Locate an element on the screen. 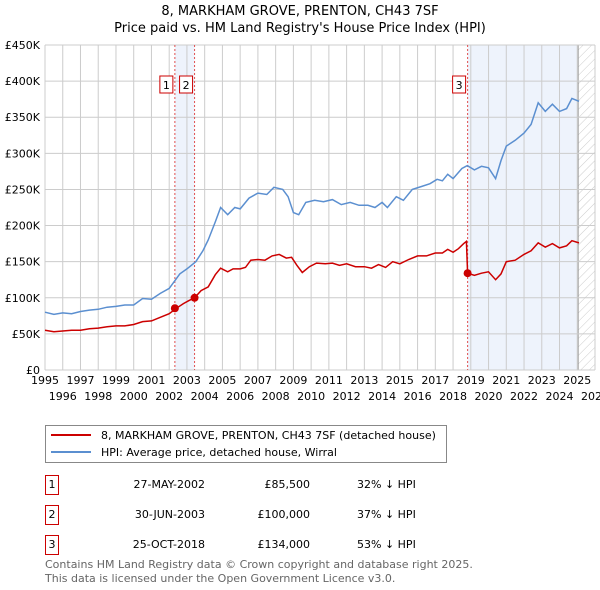  y-tick-label: £0 is located at coordinates (33, 370).